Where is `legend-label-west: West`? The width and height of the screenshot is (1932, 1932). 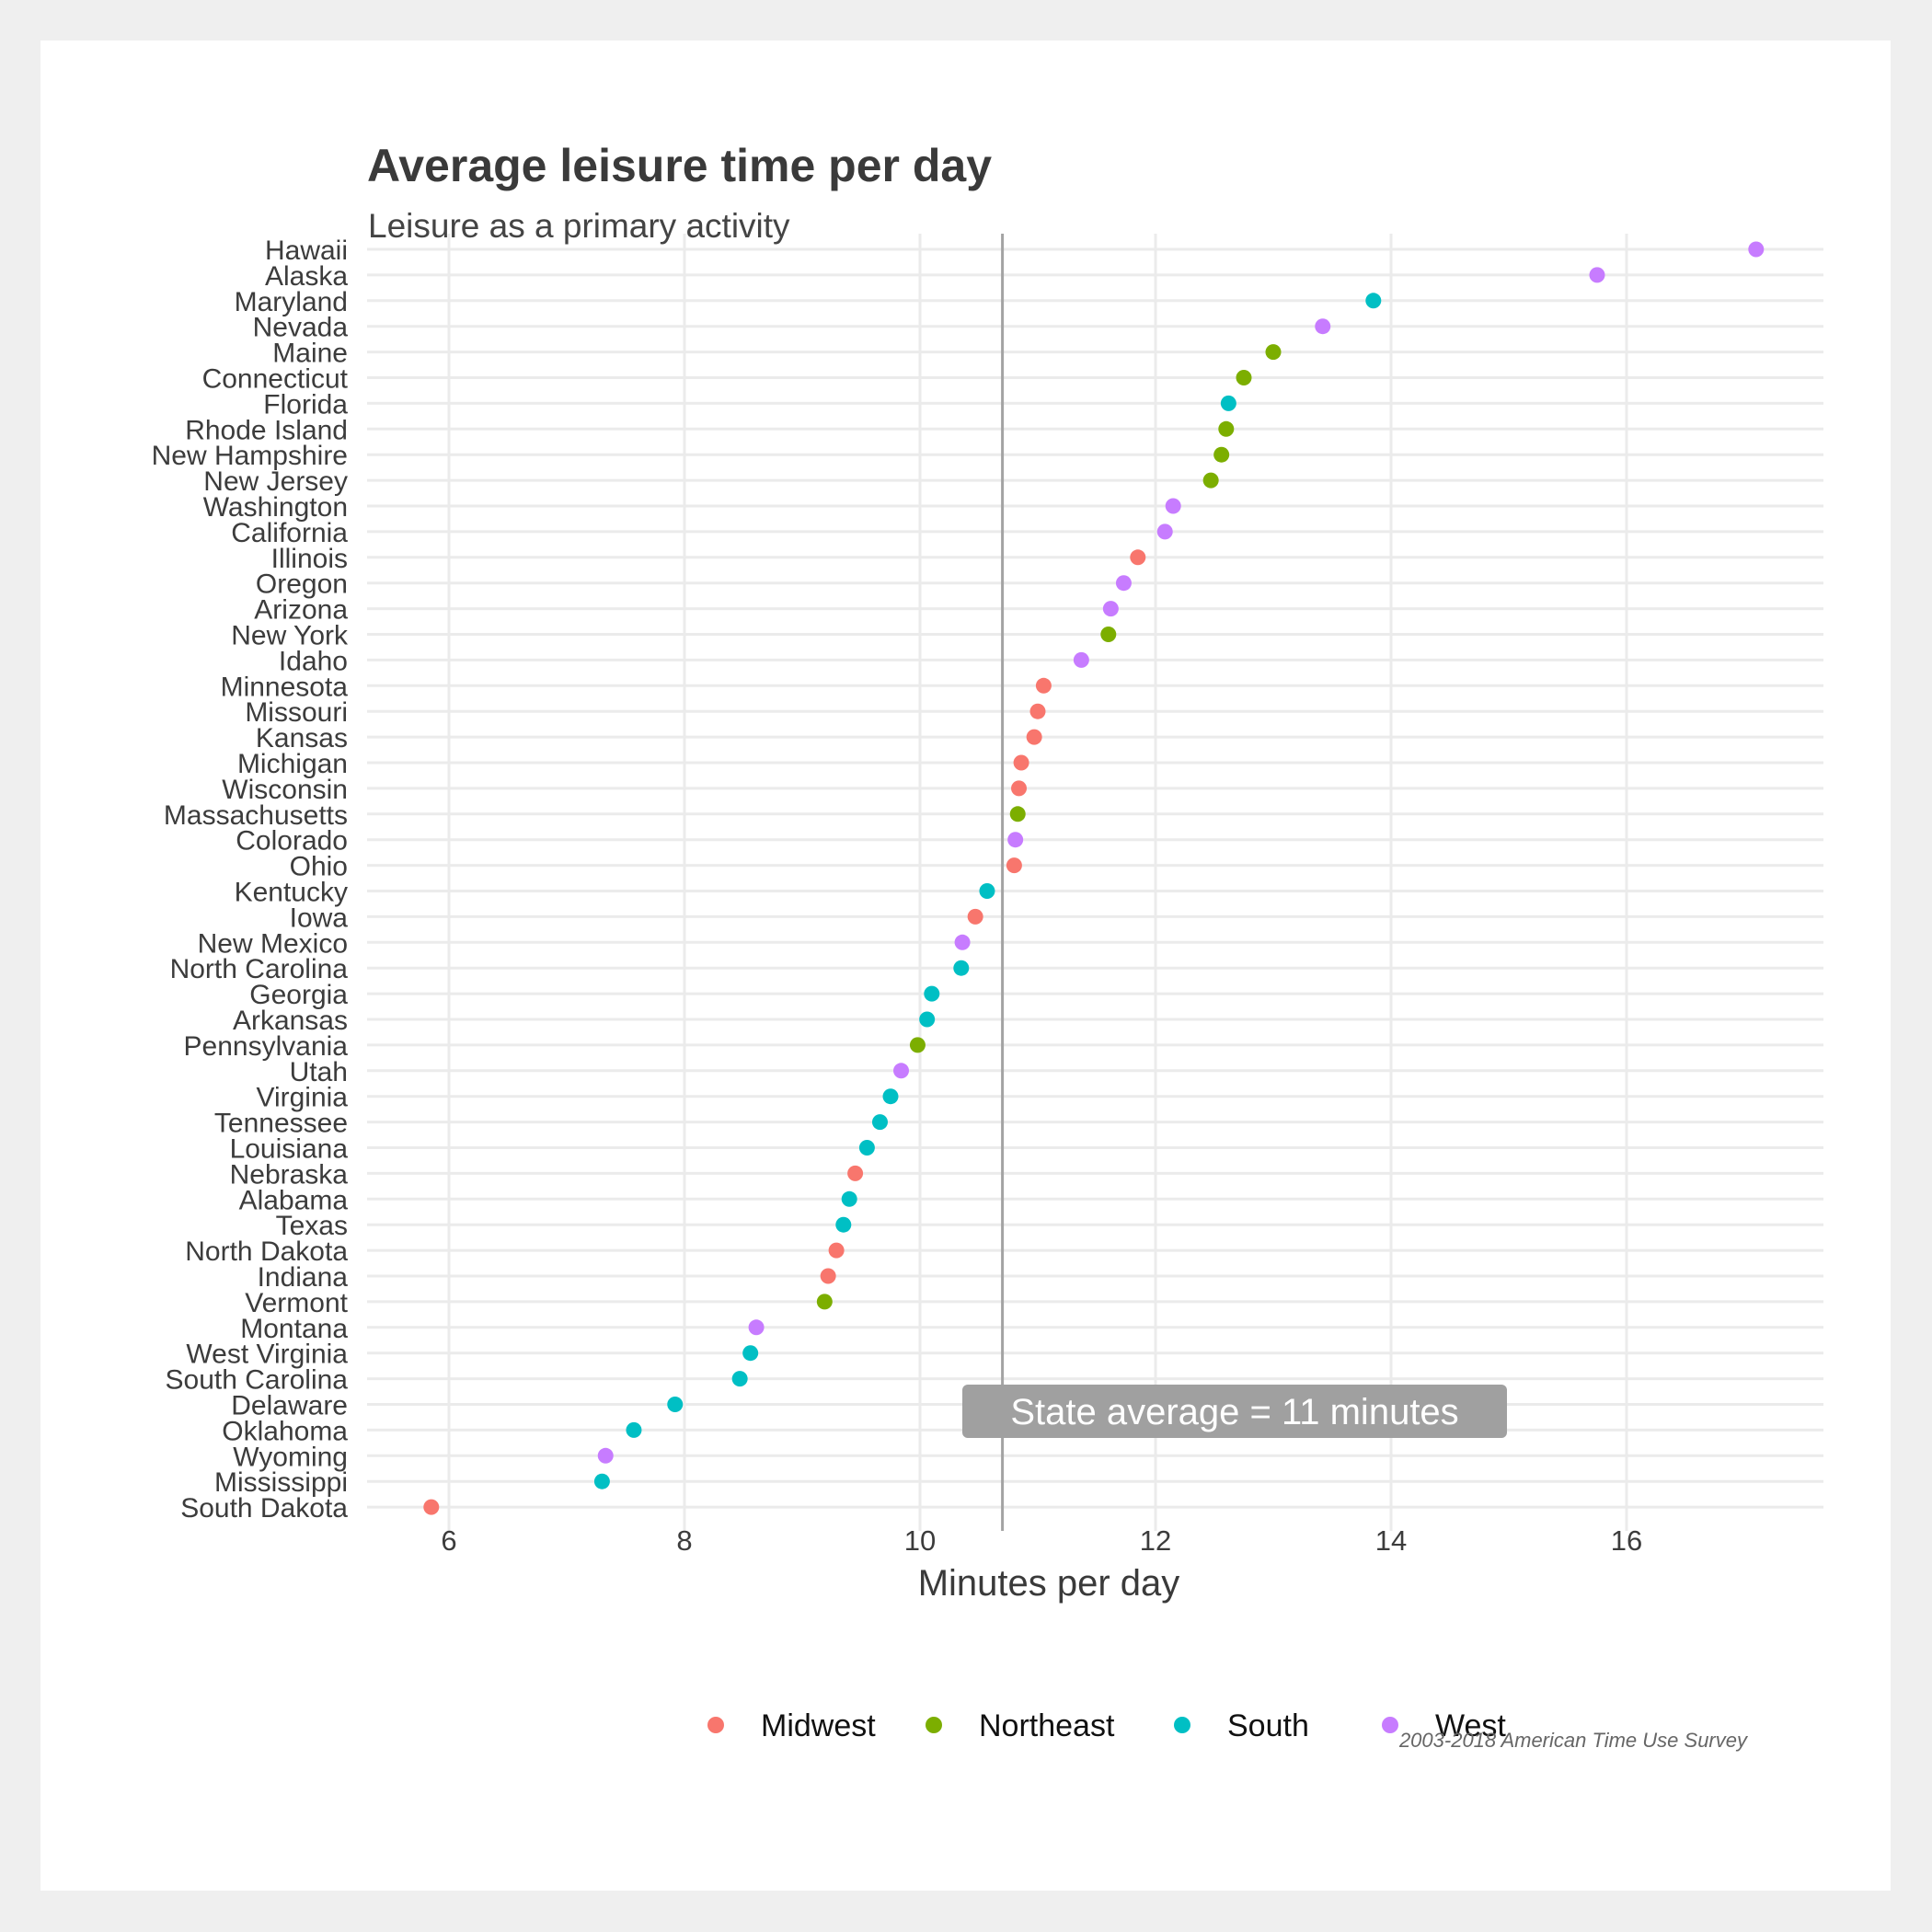
legend-label-west: West is located at coordinates (1470, 1725).